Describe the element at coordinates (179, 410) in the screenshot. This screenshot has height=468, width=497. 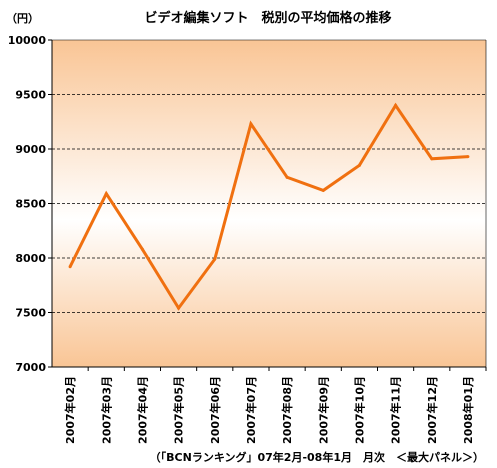
I see `x-tick-label: 2007年05月` at that location.